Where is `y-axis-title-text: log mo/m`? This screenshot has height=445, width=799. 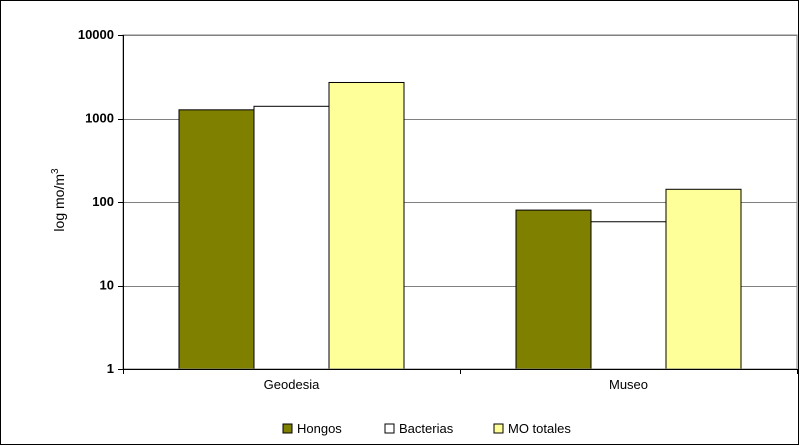 y-axis-title-text: log mo/m is located at coordinates (59, 203).